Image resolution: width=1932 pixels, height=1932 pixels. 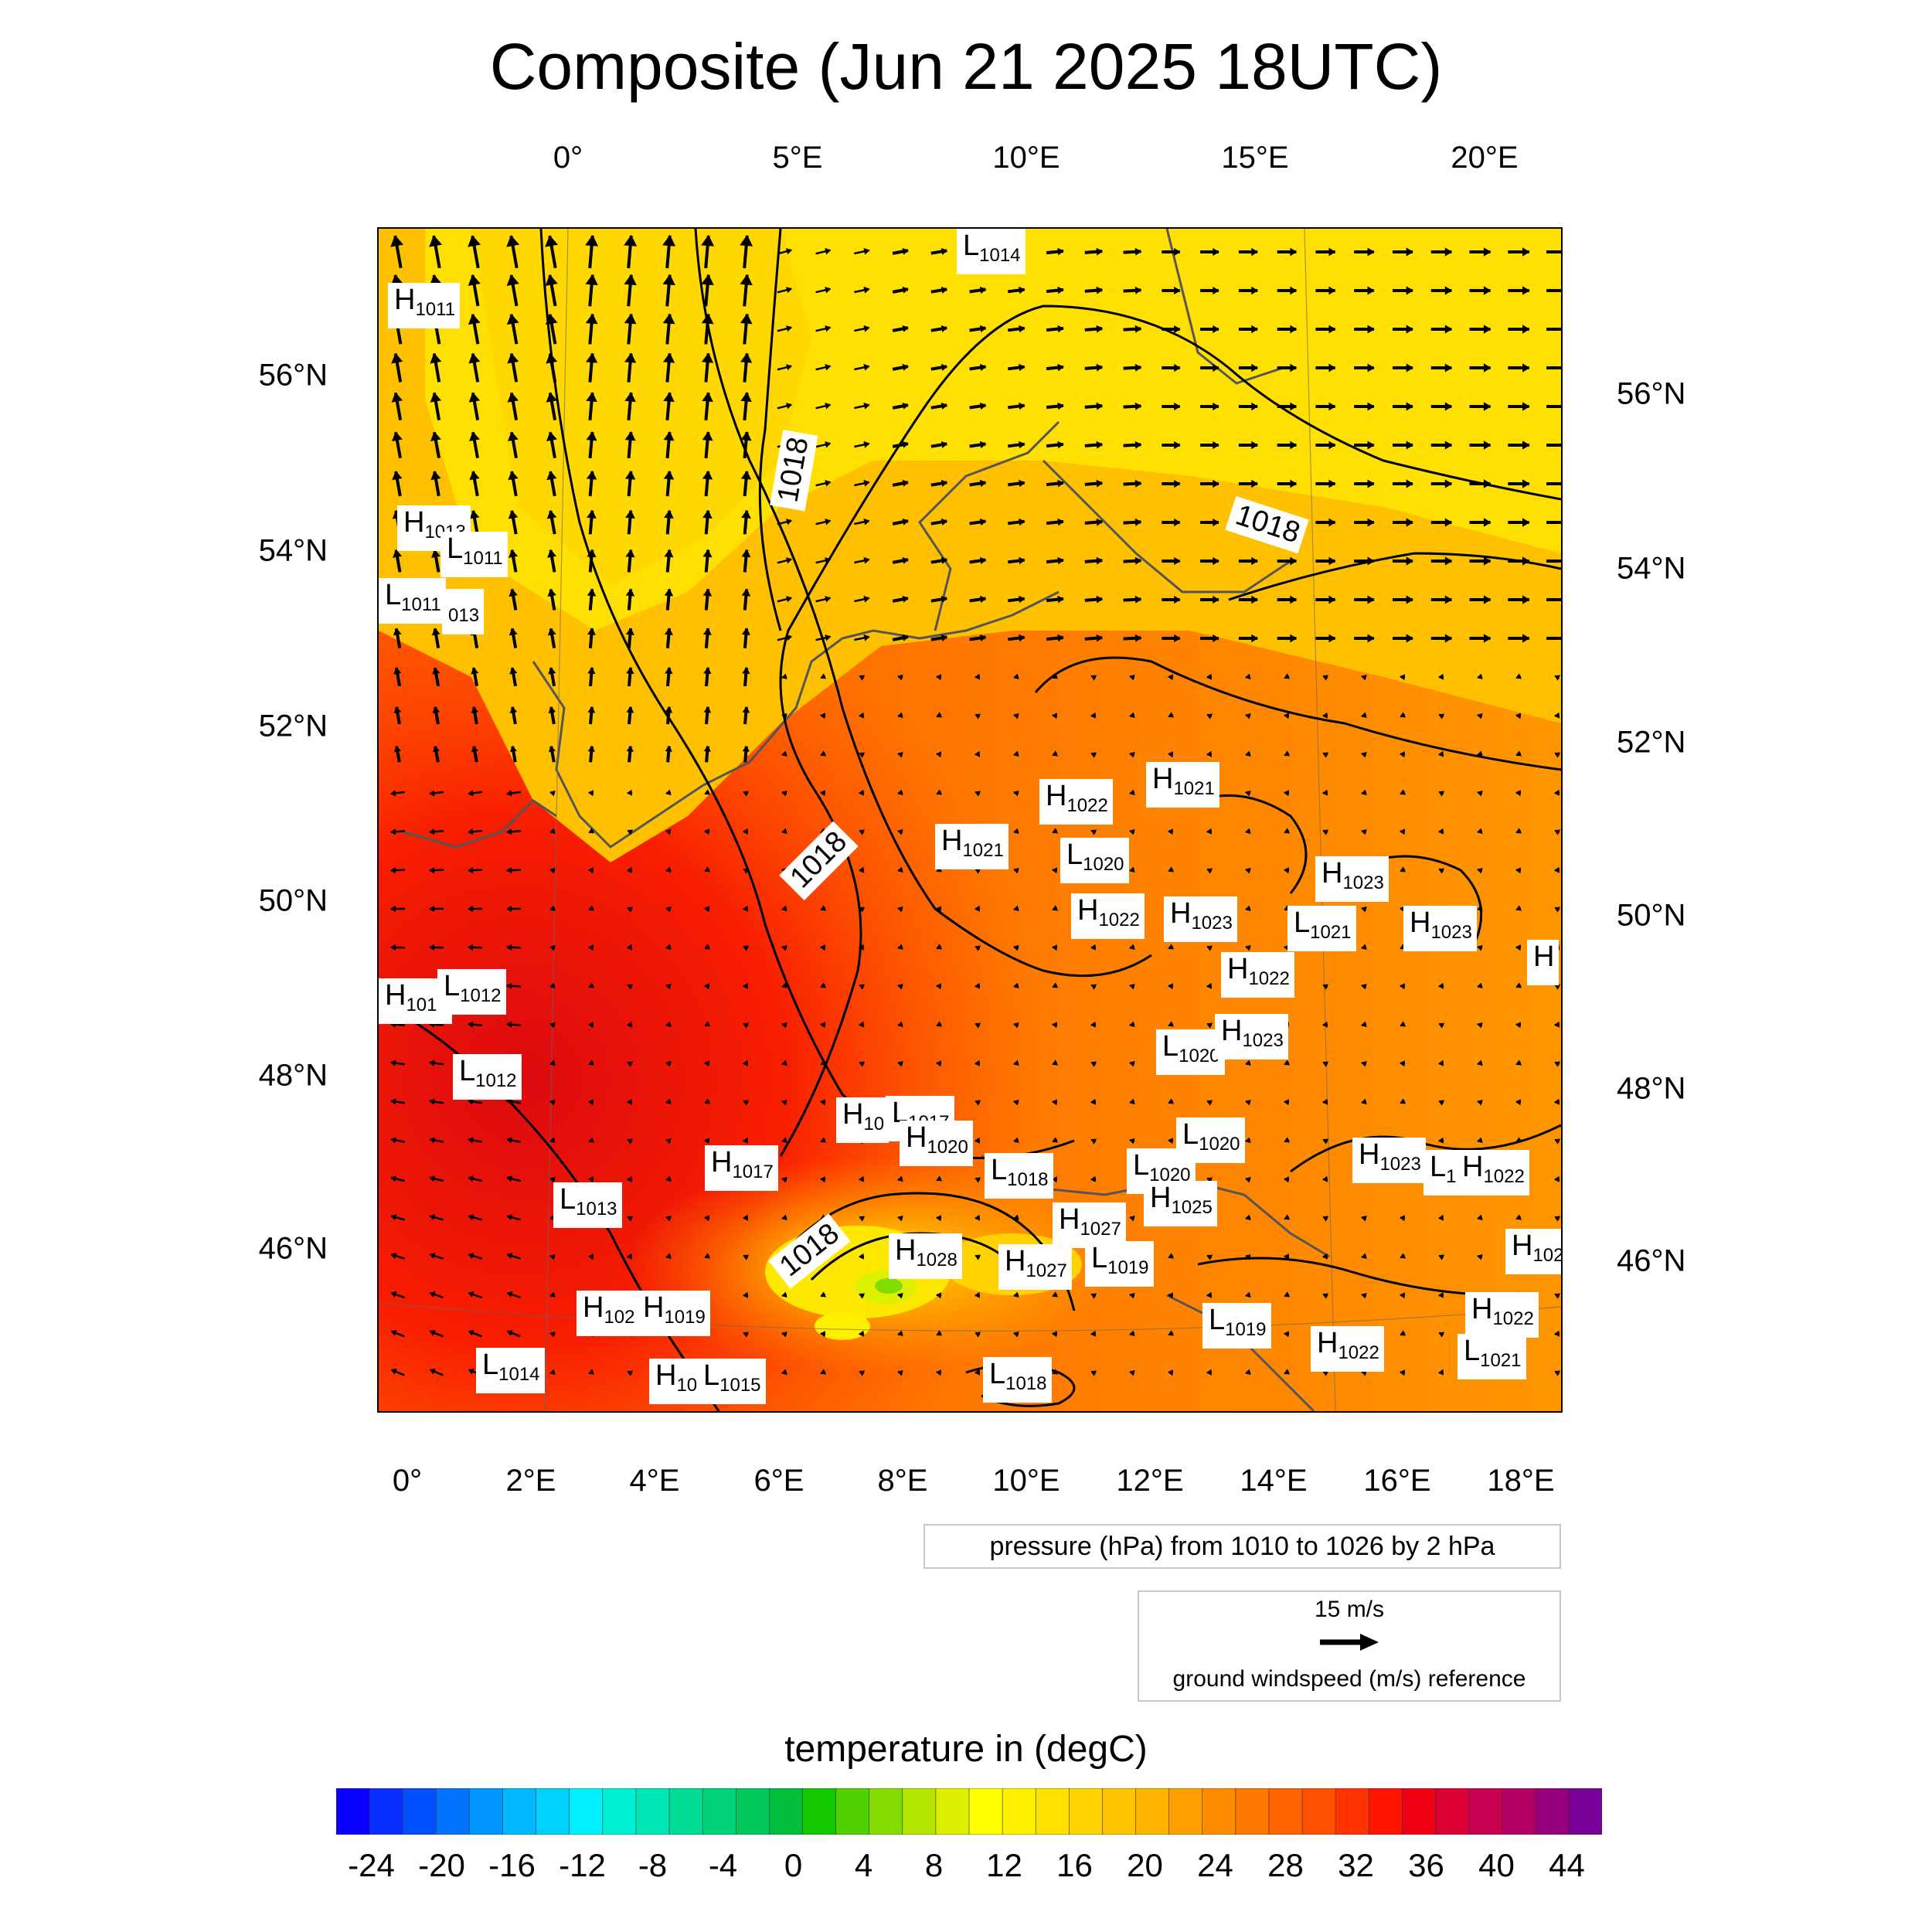 What do you see at coordinates (1018, 1380) in the screenshot?
I see `pressure-center: L1018` at bounding box center [1018, 1380].